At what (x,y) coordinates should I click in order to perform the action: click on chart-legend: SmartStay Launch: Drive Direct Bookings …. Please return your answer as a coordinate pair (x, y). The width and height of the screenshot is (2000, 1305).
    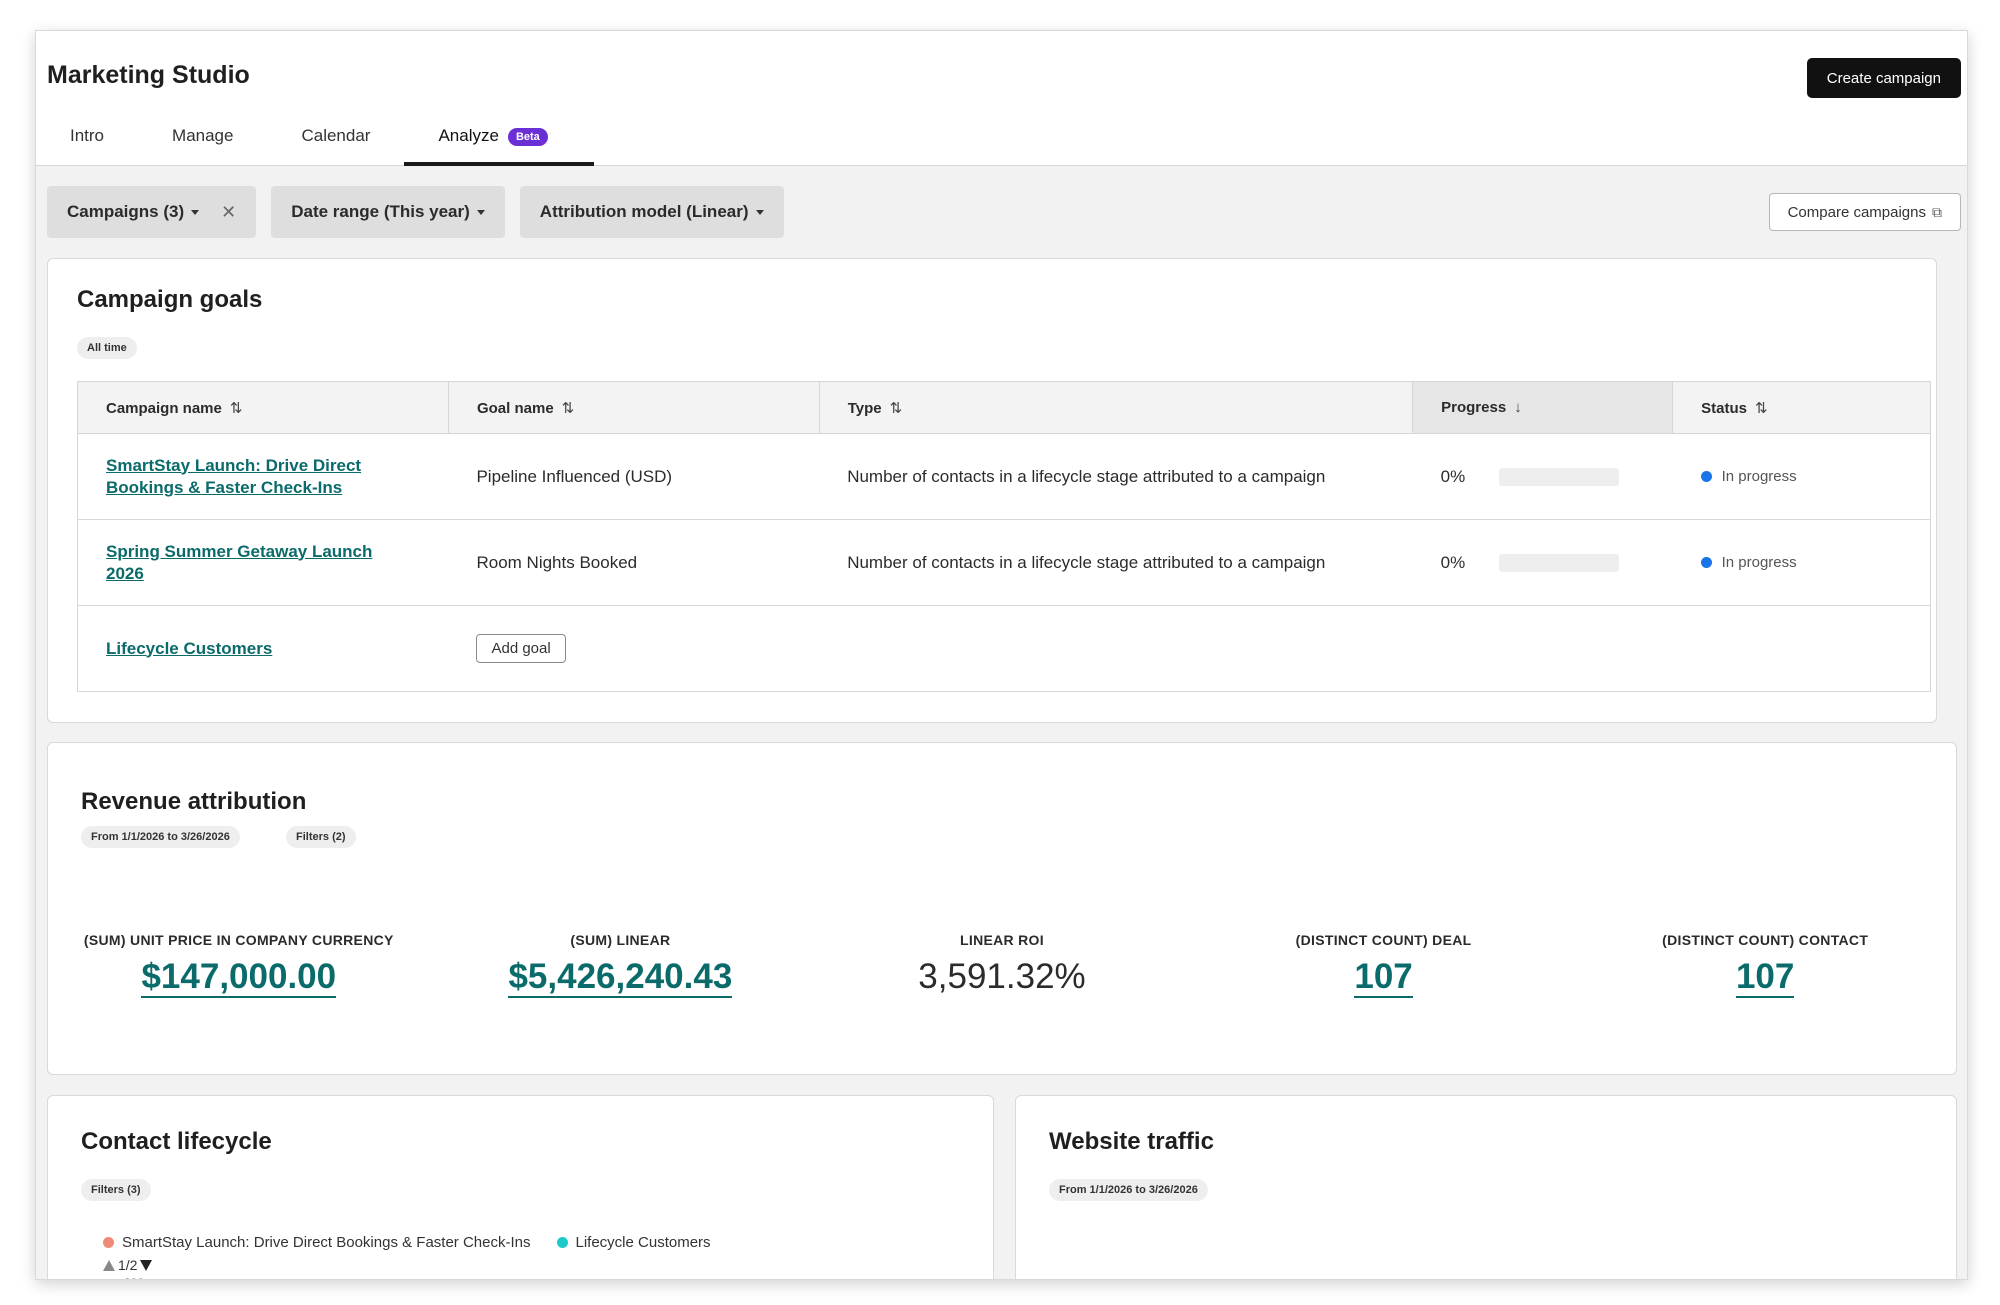
    Looking at the image, I should click on (407, 1242).